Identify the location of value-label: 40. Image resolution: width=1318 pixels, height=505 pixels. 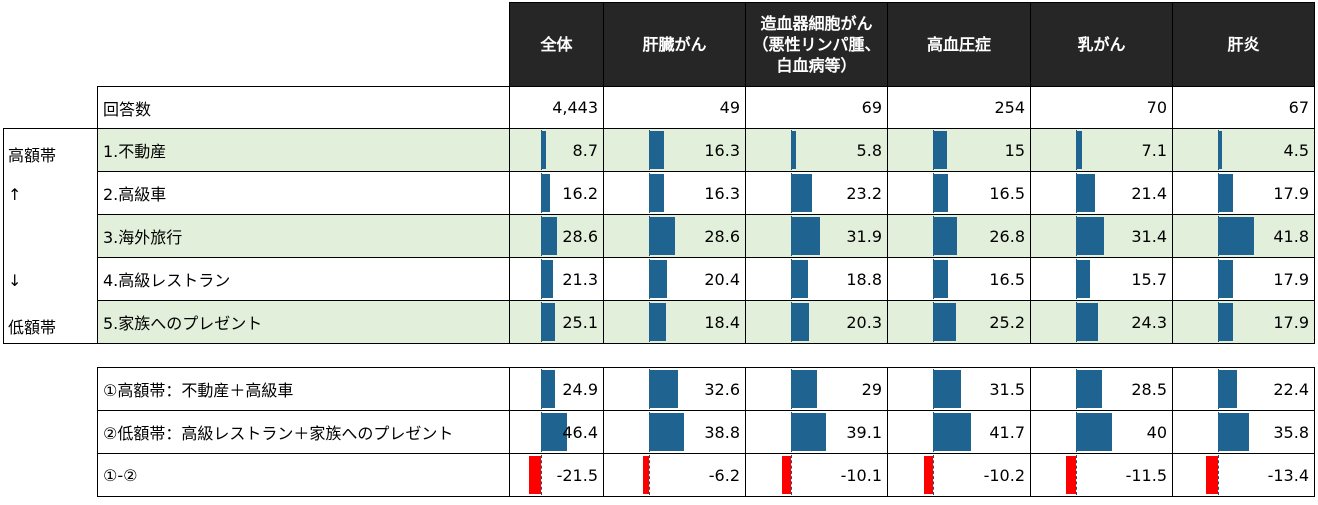
(1156, 432).